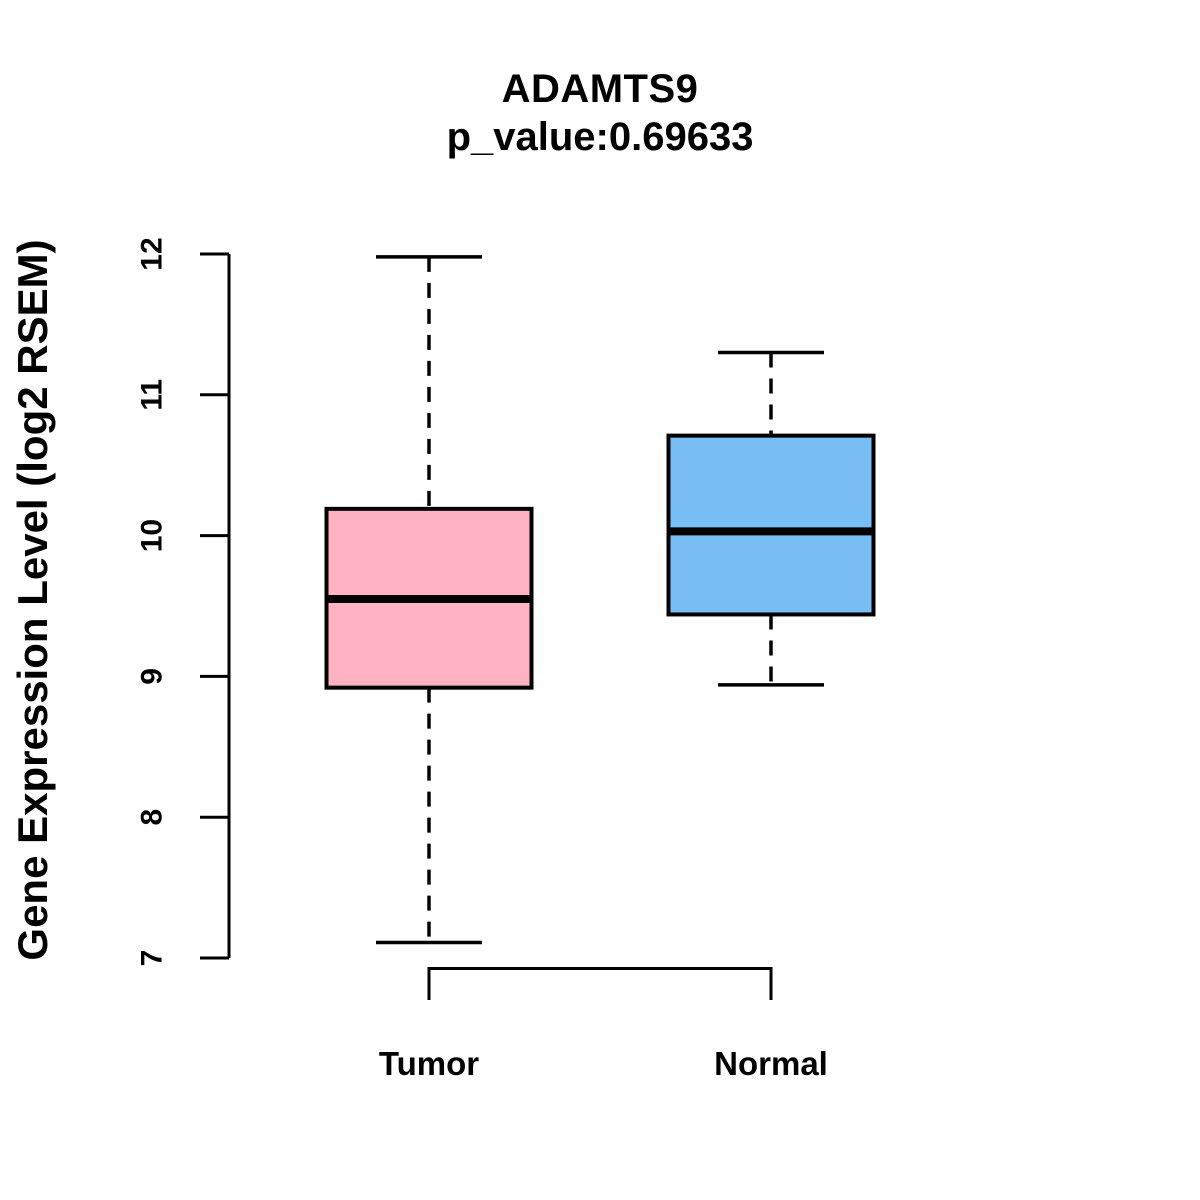 Image resolution: width=1200 pixels, height=1200 pixels. Describe the element at coordinates (600, 137) in the screenshot. I see `chart-pvalue-subtitle: p_value:0.69633` at that location.